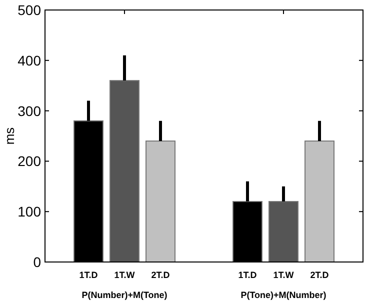  Describe the element at coordinates (9, 135) in the screenshot. I see `y-axis-title: ms` at that location.